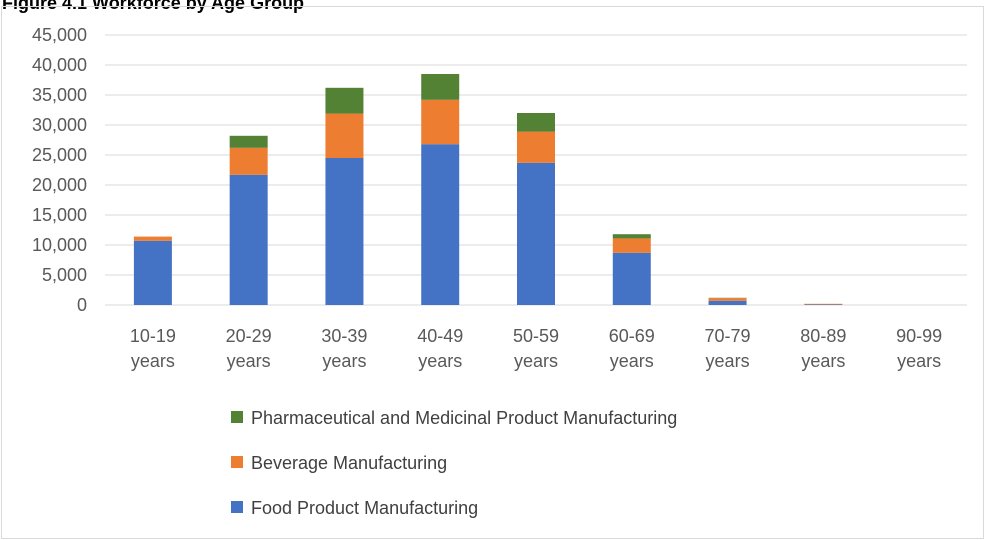 This screenshot has height=540, width=985. What do you see at coordinates (59, 95) in the screenshot?
I see `y-tick-label: 35,000` at bounding box center [59, 95].